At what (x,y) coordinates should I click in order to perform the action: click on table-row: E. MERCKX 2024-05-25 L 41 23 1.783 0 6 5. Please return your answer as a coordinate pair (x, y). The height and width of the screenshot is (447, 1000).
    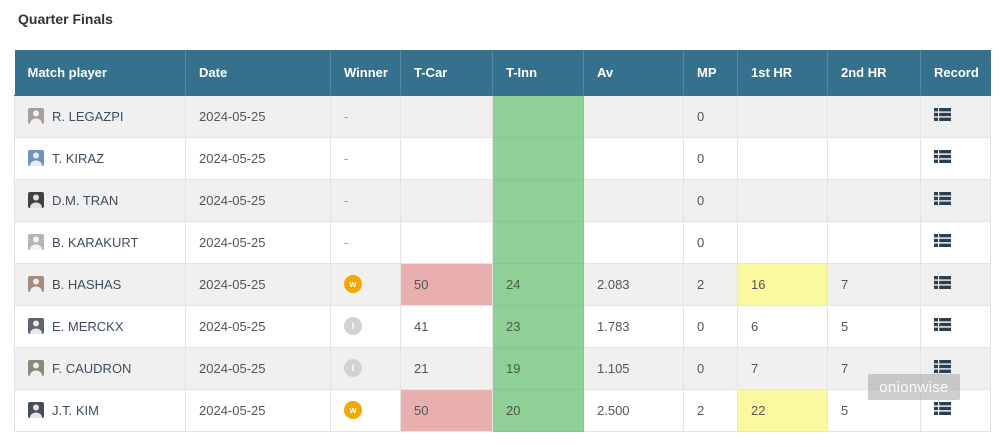
    Looking at the image, I should click on (502, 326).